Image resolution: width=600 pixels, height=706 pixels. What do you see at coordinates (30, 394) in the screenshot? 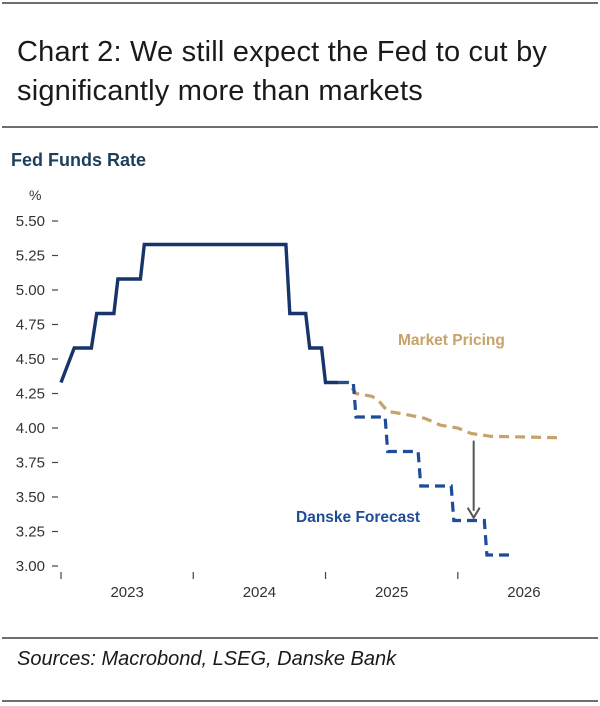
I see `y-tick-label: 4.25` at bounding box center [30, 394].